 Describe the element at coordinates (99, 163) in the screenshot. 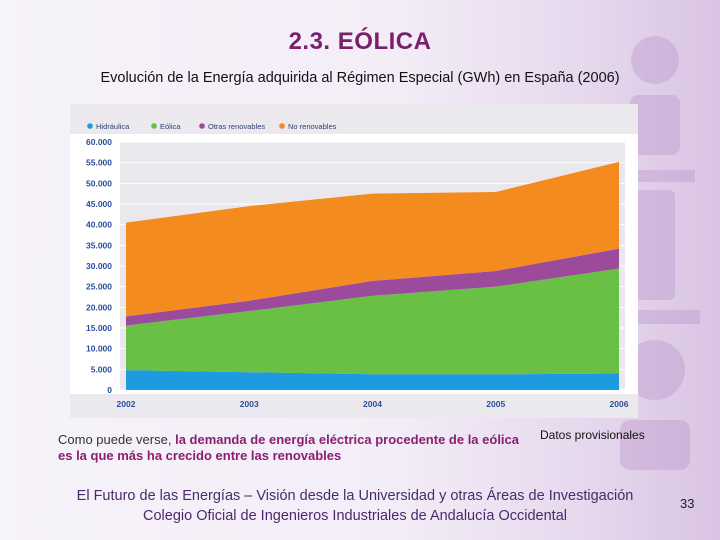

I see `y-tick-label: 55.000` at that location.